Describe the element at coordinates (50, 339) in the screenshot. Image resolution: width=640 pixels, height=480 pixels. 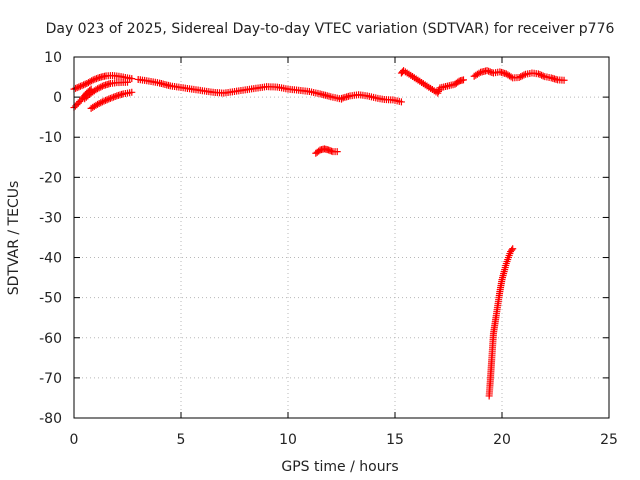
I see `y-tick-label: -60` at that location.